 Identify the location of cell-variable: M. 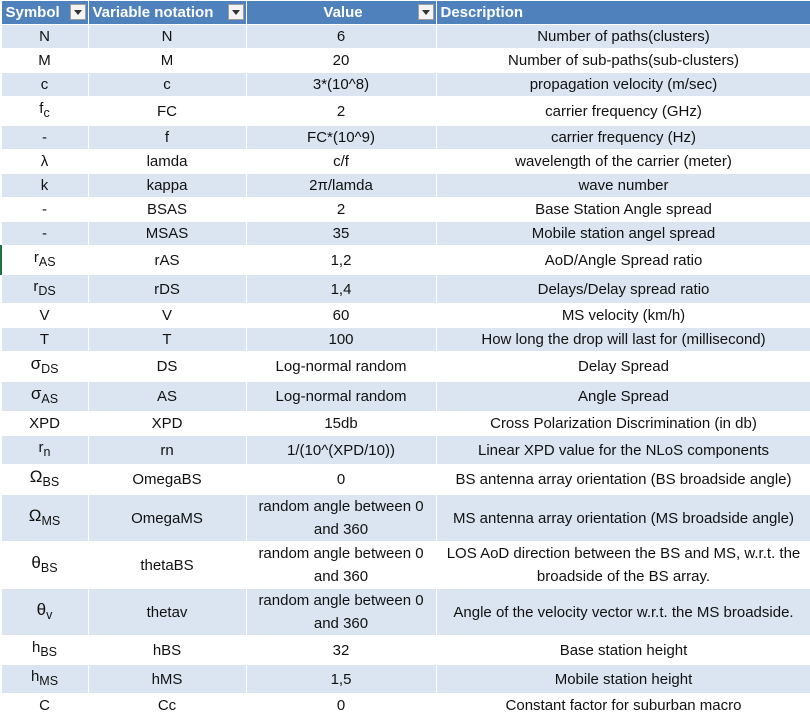
(167, 60).